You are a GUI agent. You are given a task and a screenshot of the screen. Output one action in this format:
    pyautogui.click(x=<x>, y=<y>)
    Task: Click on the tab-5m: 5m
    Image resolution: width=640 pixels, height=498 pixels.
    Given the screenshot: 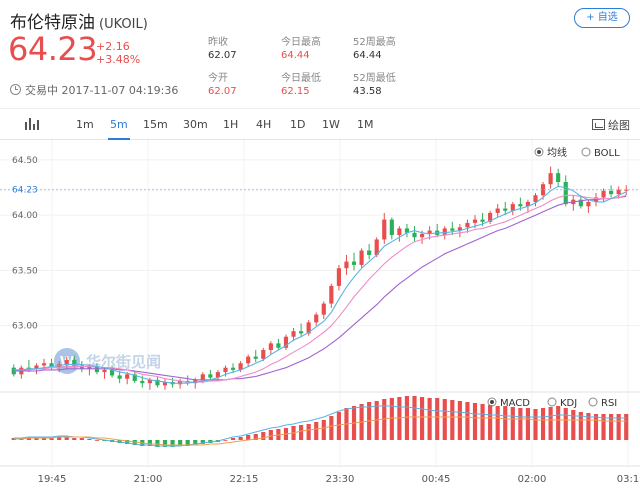 What is the action you would take?
    pyautogui.click(x=119, y=129)
    